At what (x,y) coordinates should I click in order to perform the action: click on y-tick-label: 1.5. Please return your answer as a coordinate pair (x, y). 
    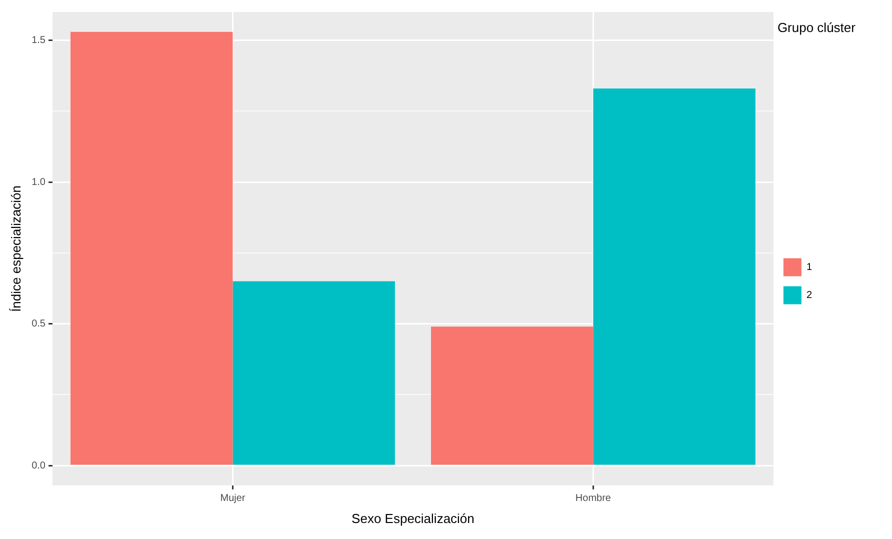
    Looking at the image, I should click on (39, 40).